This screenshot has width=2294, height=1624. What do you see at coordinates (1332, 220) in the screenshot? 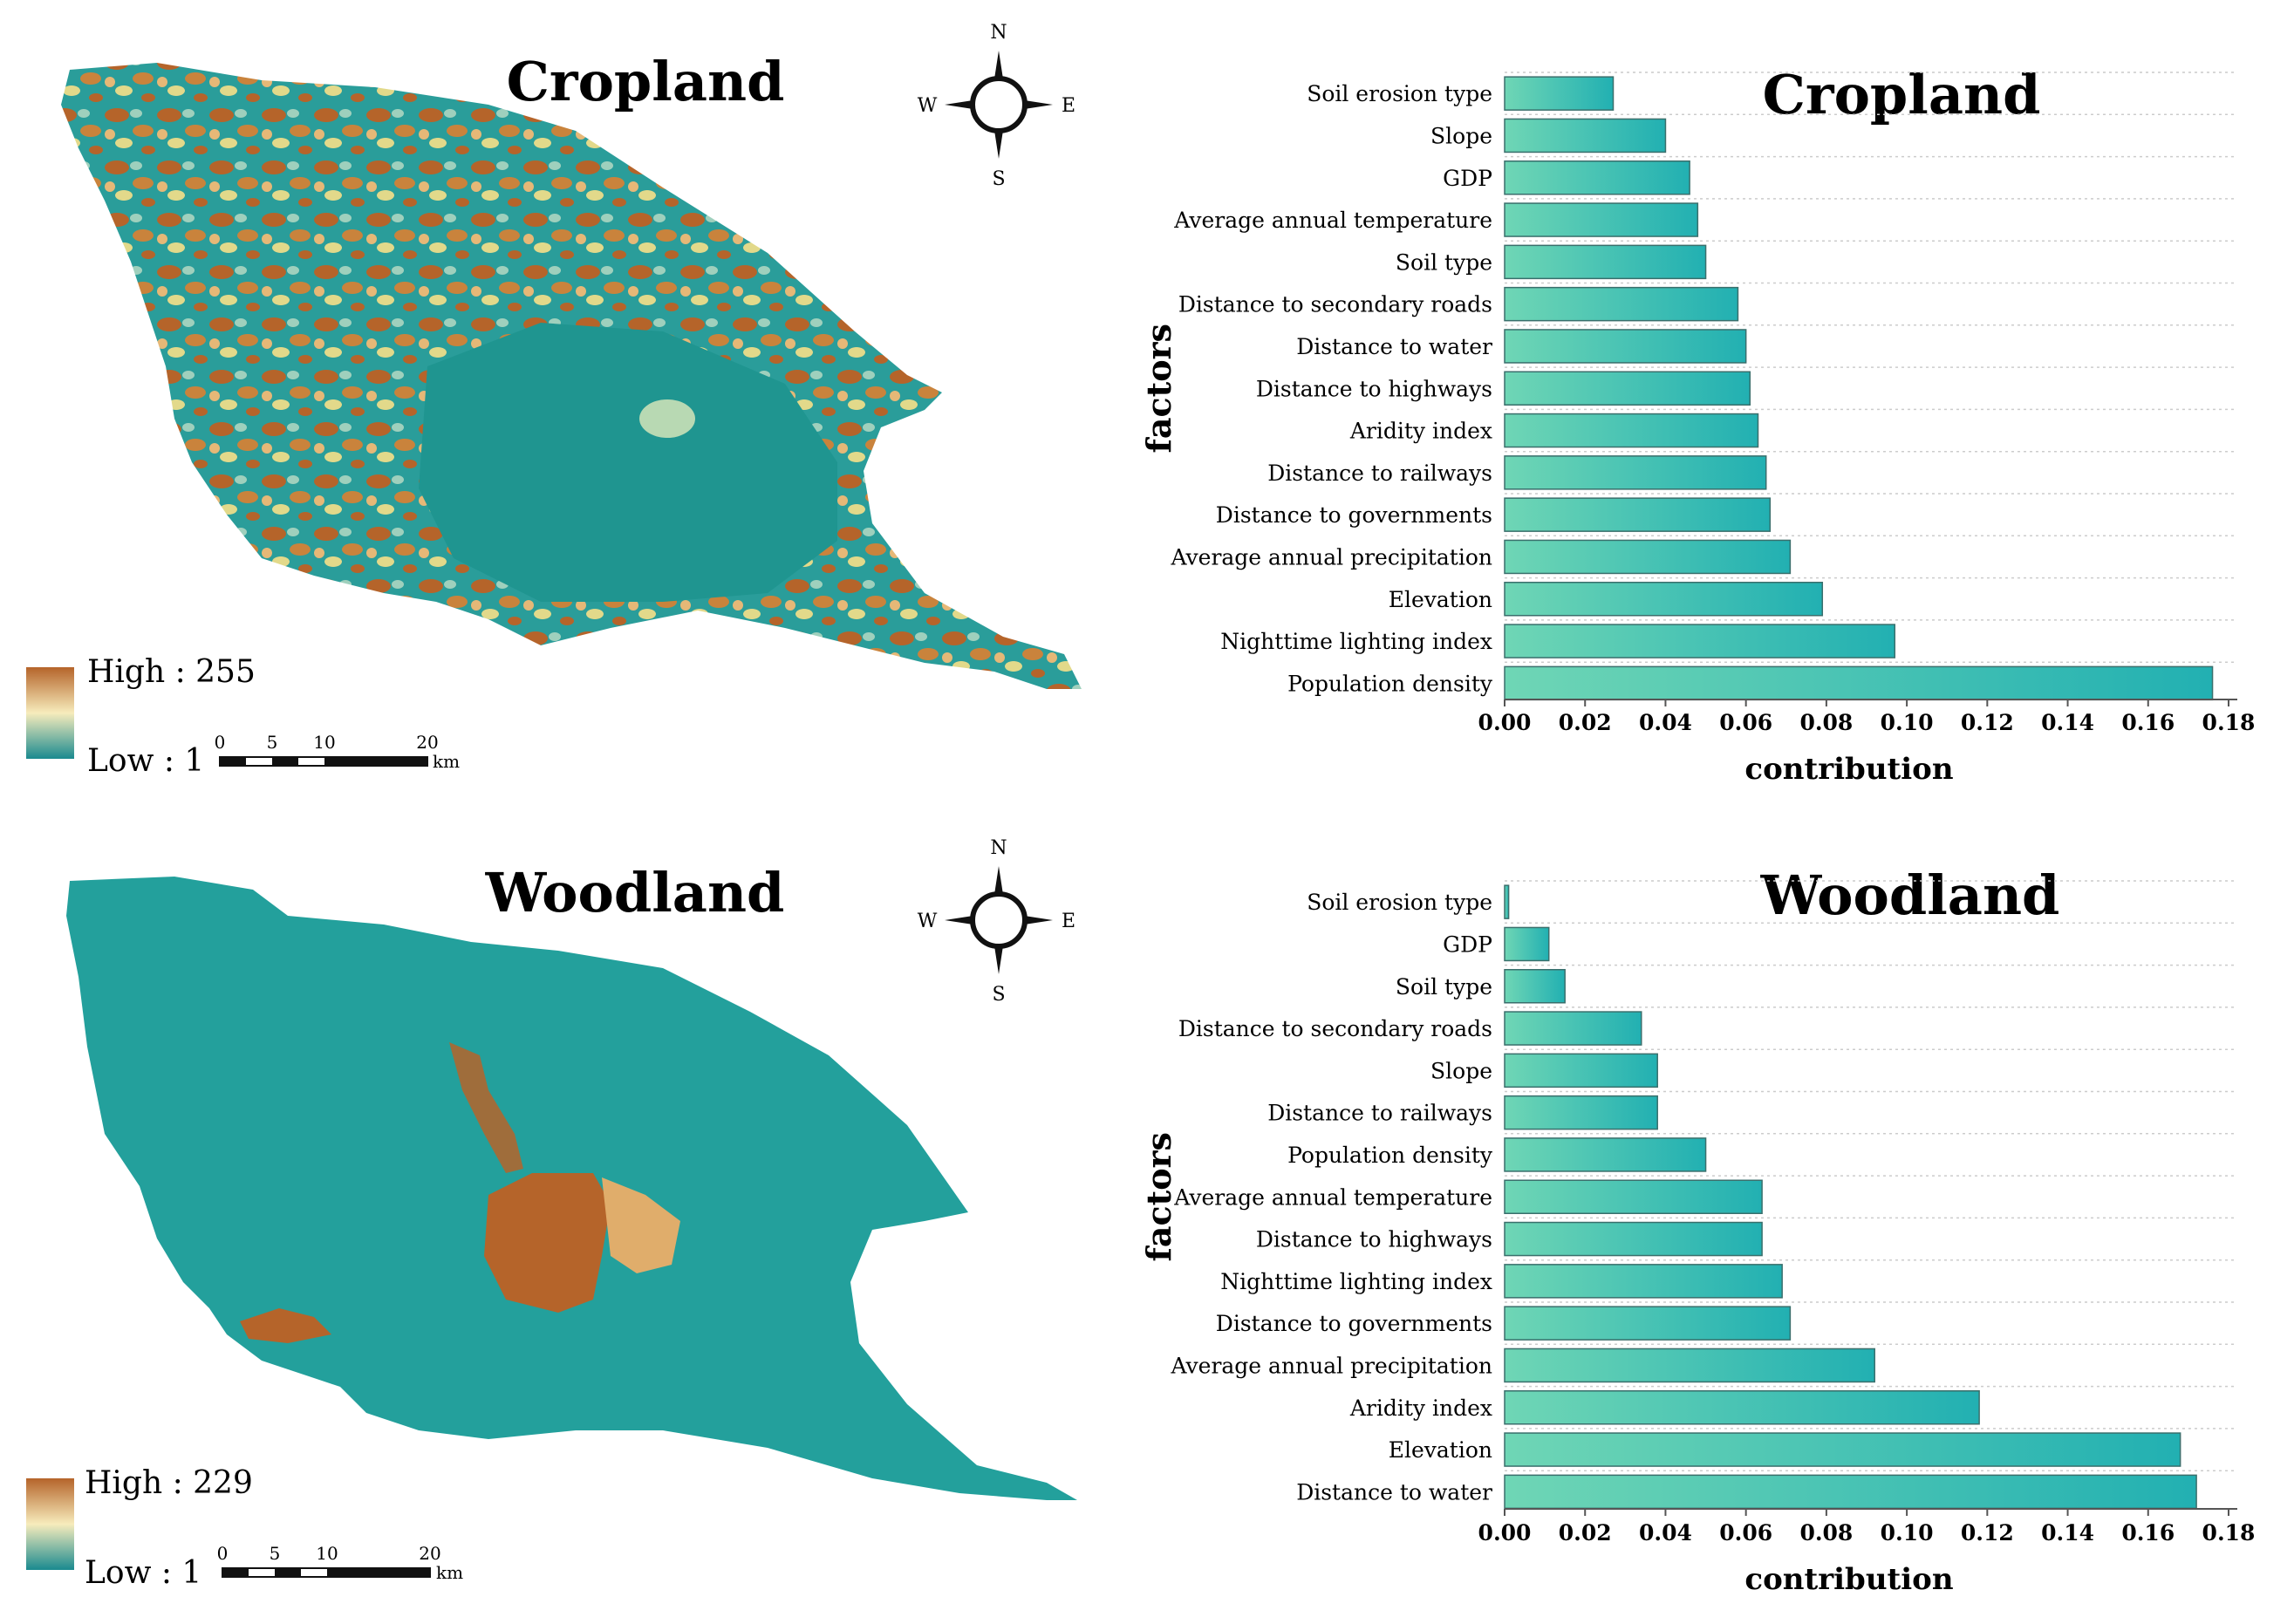
I see `category-label: Average annual temperature` at bounding box center [1332, 220].